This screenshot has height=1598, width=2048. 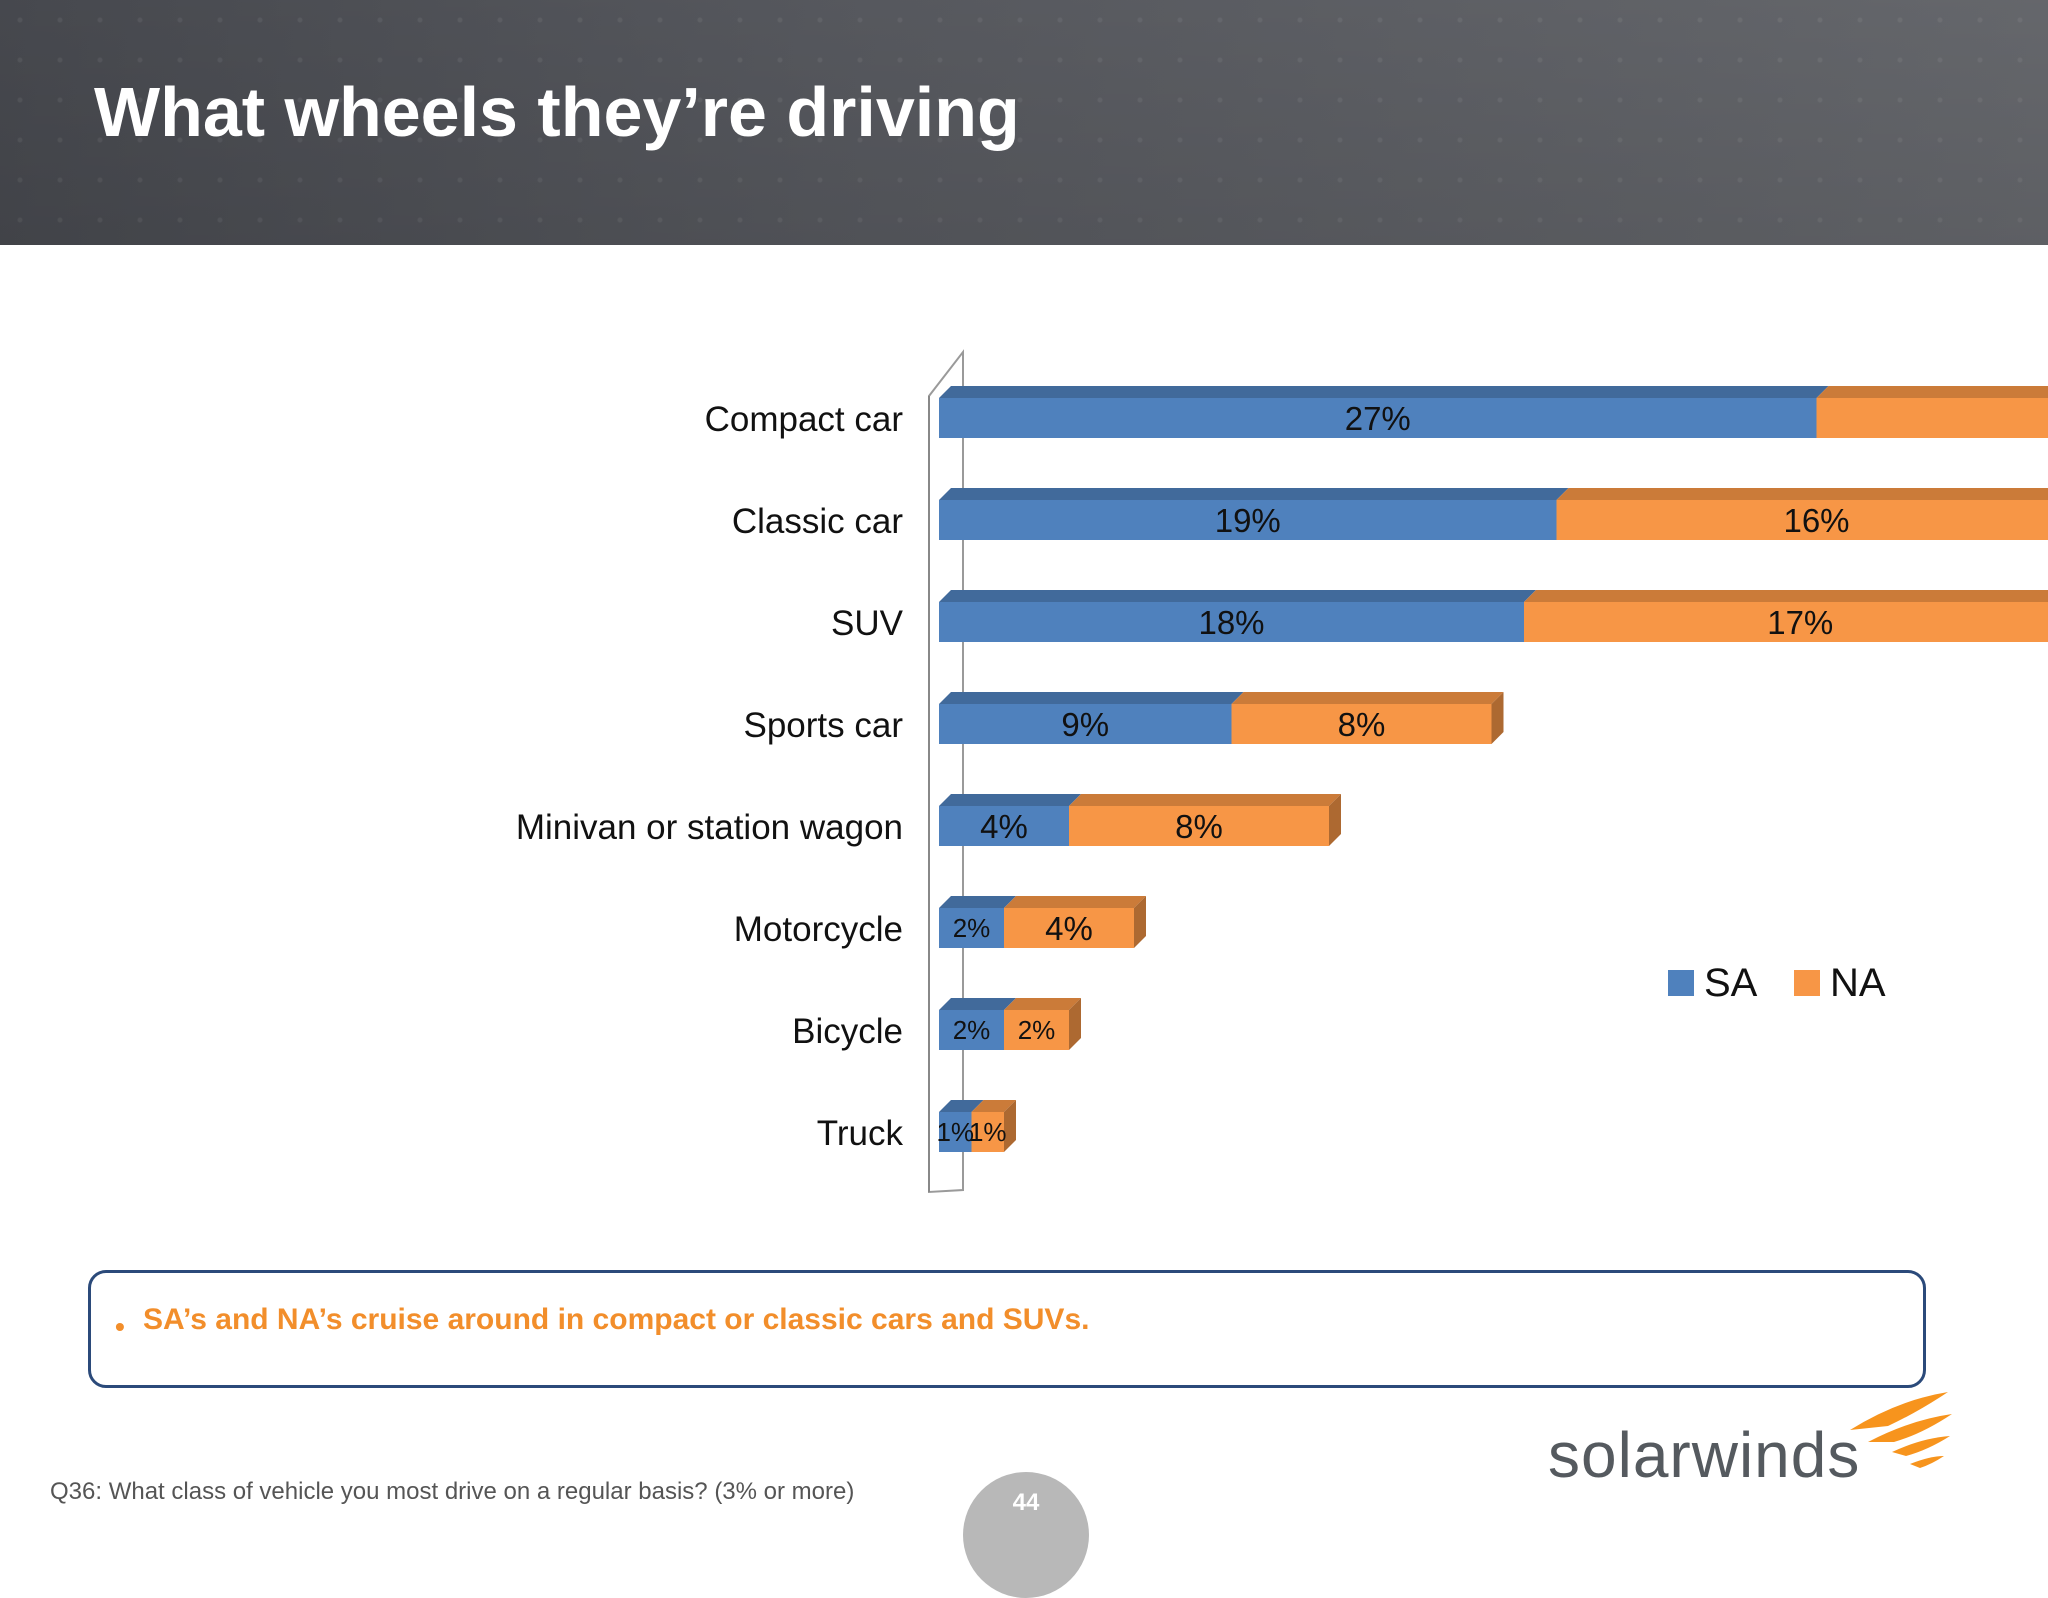 I want to click on category-label: Truck, so click(x=860, y=1133).